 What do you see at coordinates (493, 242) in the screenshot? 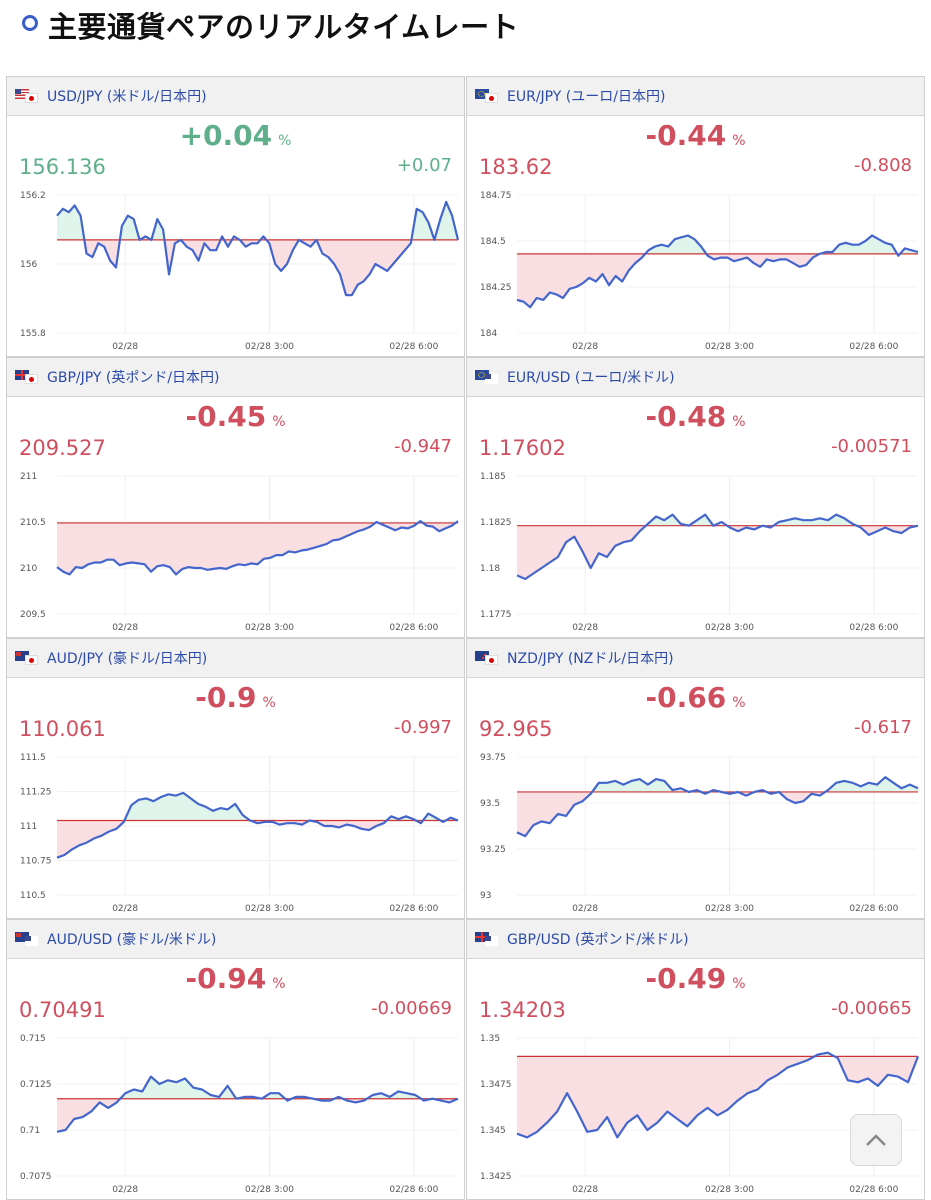
I see `y-tick-label: 184.5` at bounding box center [493, 242].